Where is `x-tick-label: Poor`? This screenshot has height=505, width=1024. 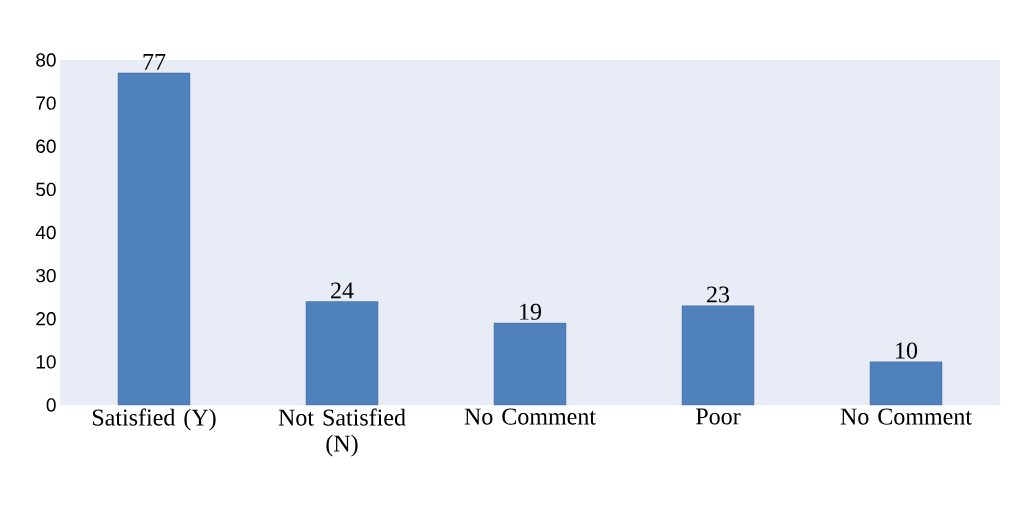
x-tick-label: Poor is located at coordinates (718, 416).